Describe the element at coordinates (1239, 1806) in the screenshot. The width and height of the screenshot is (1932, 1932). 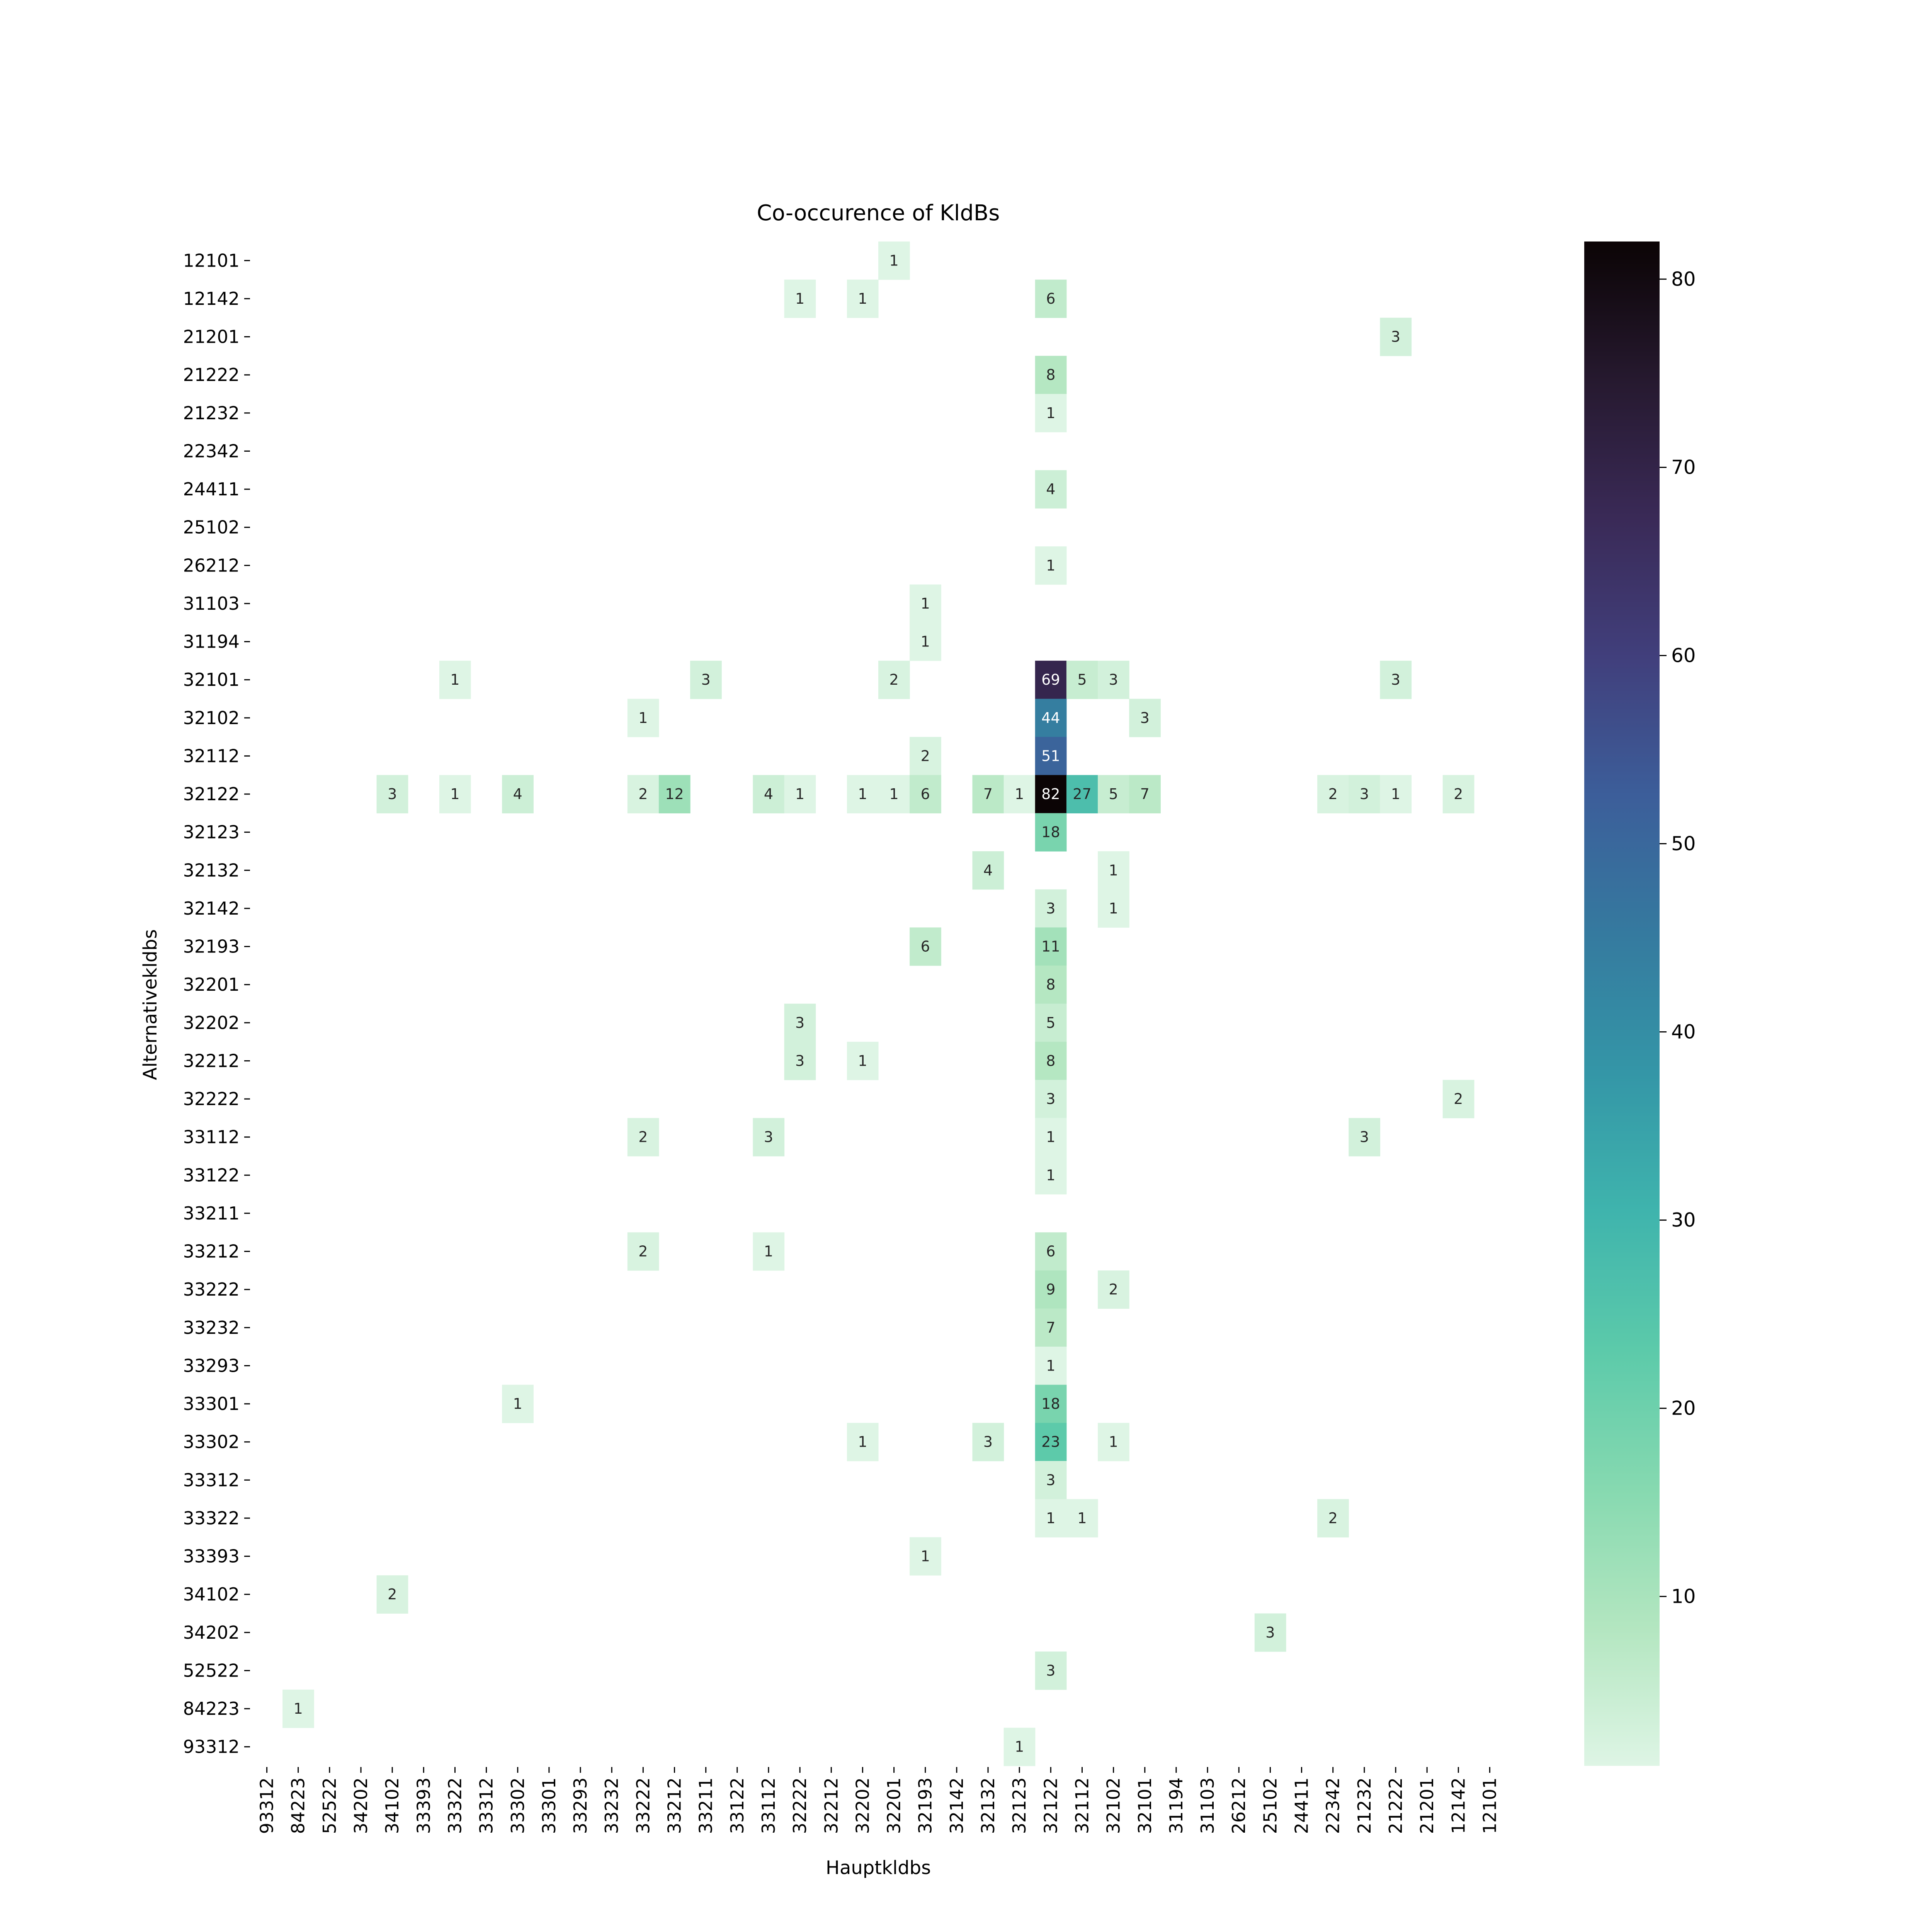
I see `x-tick-label: 26212` at that location.